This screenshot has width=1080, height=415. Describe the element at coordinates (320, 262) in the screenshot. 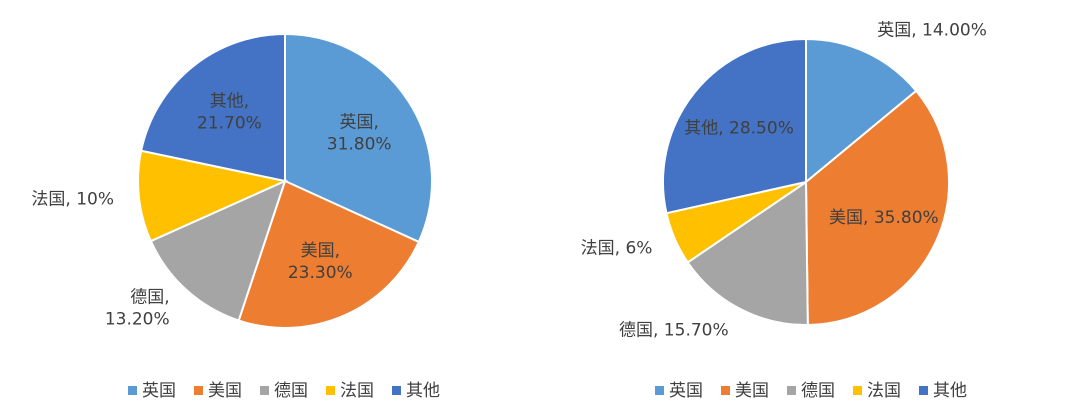

I see `data-label: 美国, 23.30%` at that location.